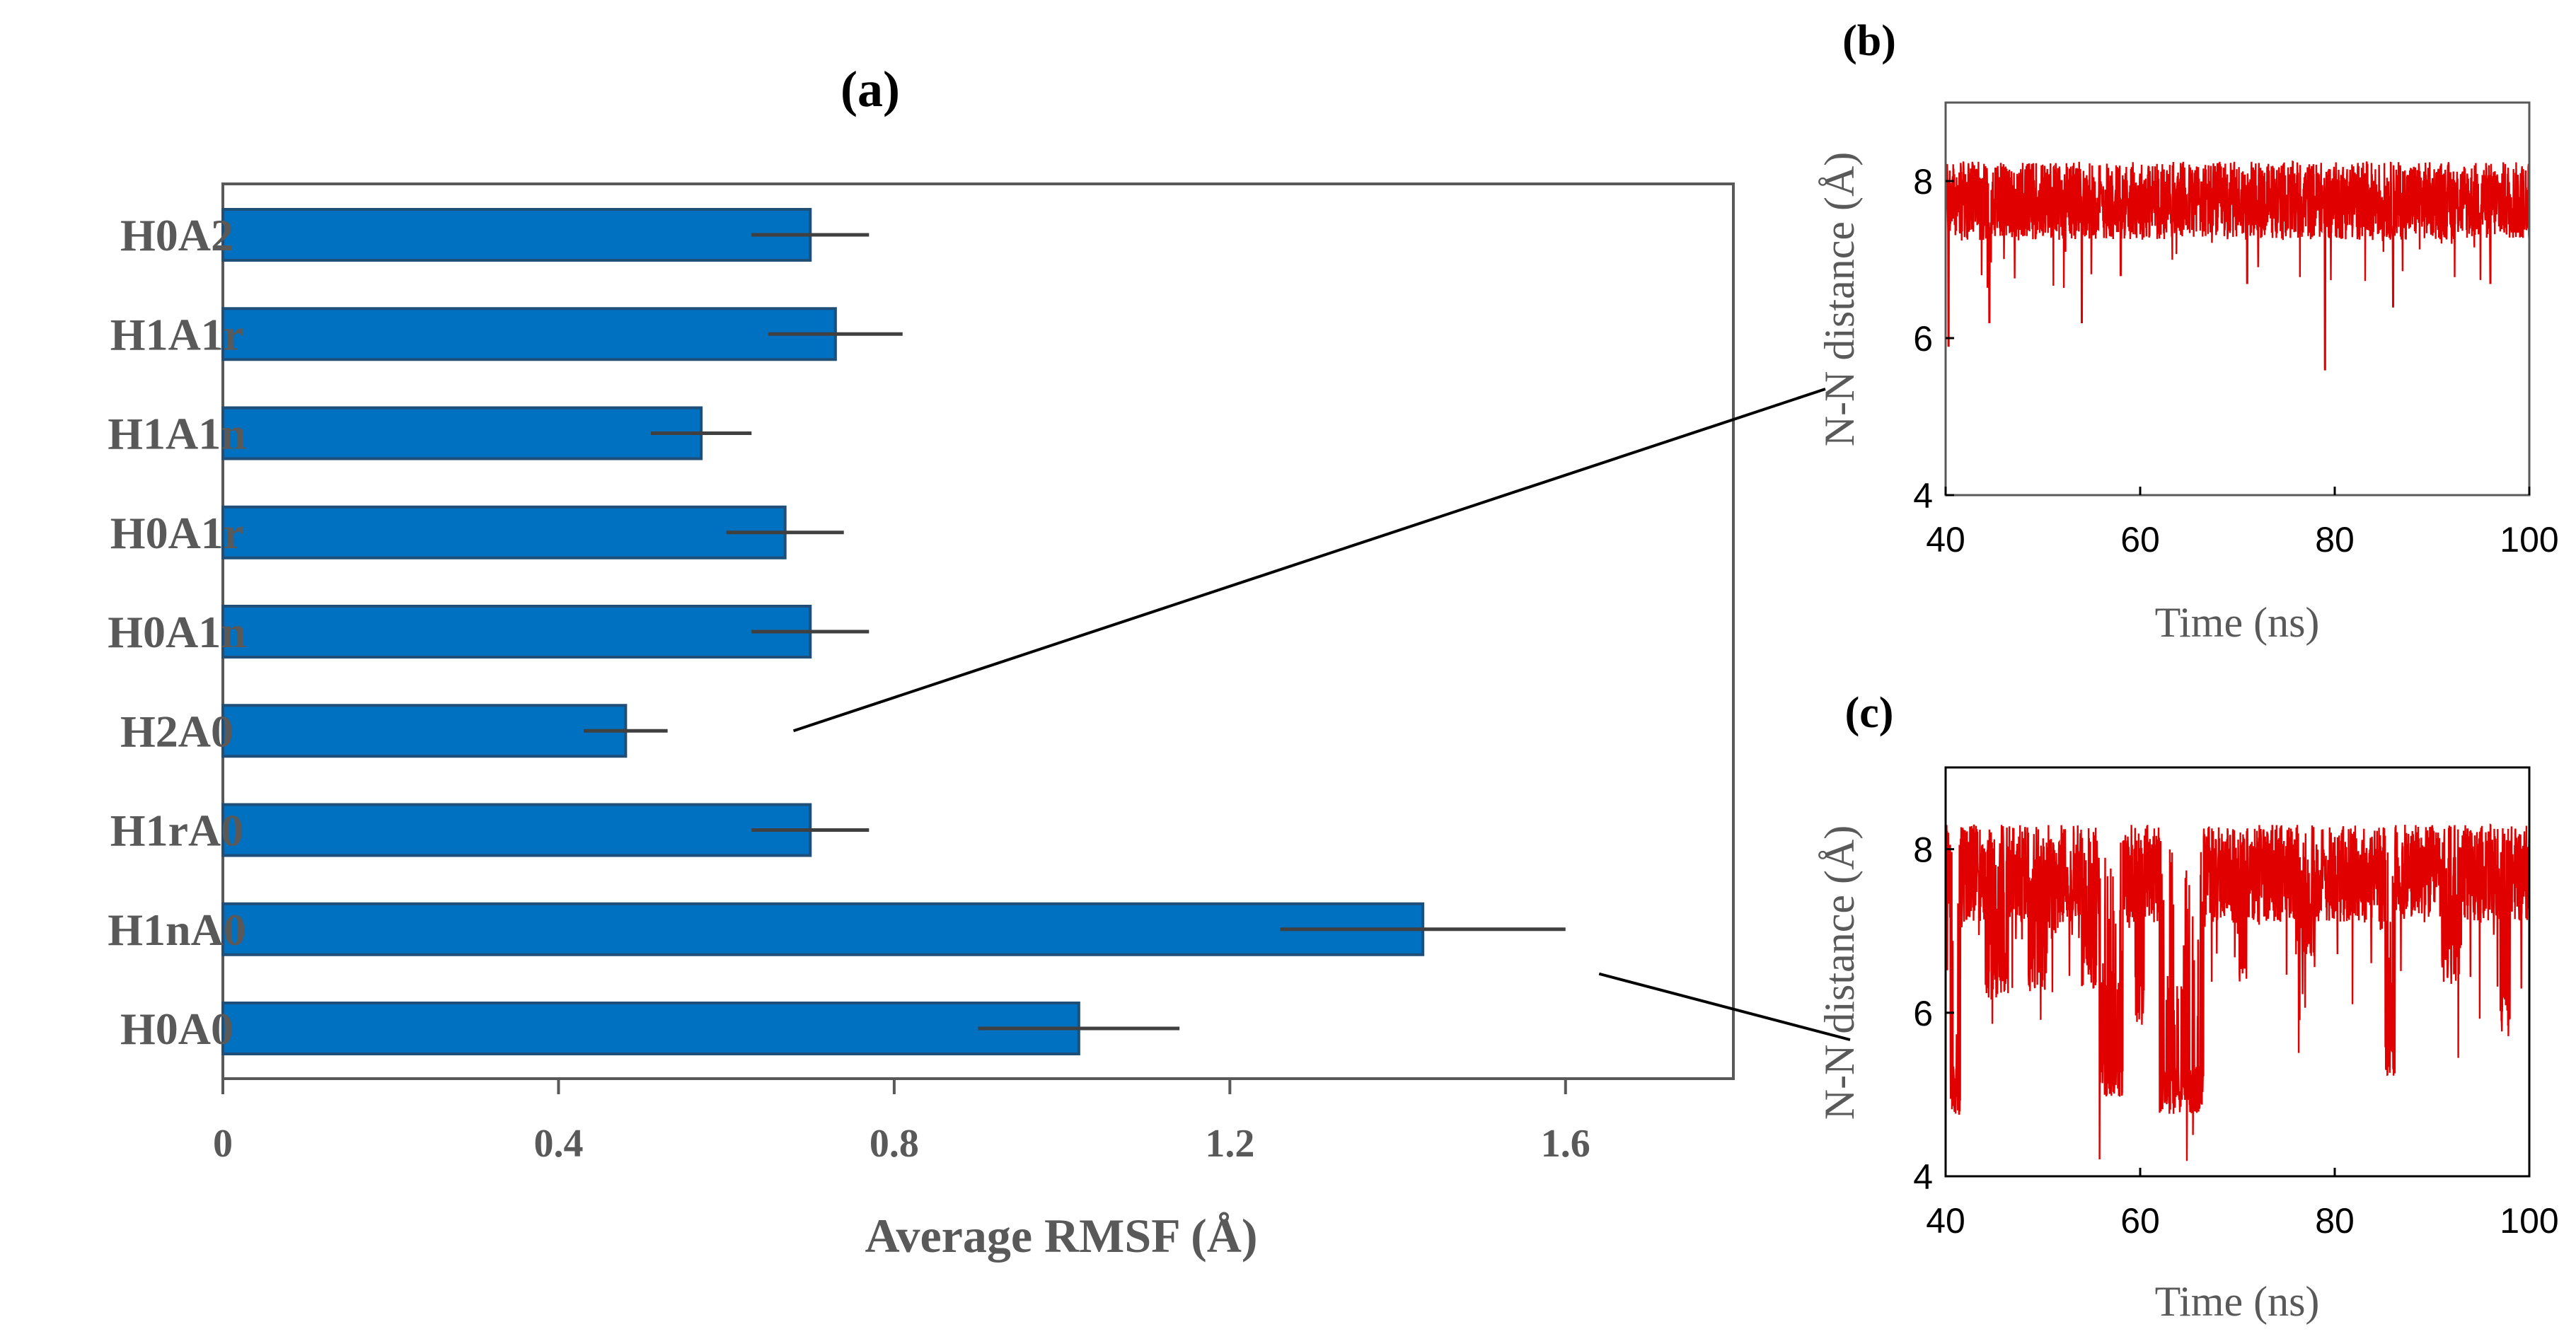 The image size is (2576, 1334). What do you see at coordinates (894, 1144) in the screenshot?
I see `x-tick-label: 0.8` at bounding box center [894, 1144].